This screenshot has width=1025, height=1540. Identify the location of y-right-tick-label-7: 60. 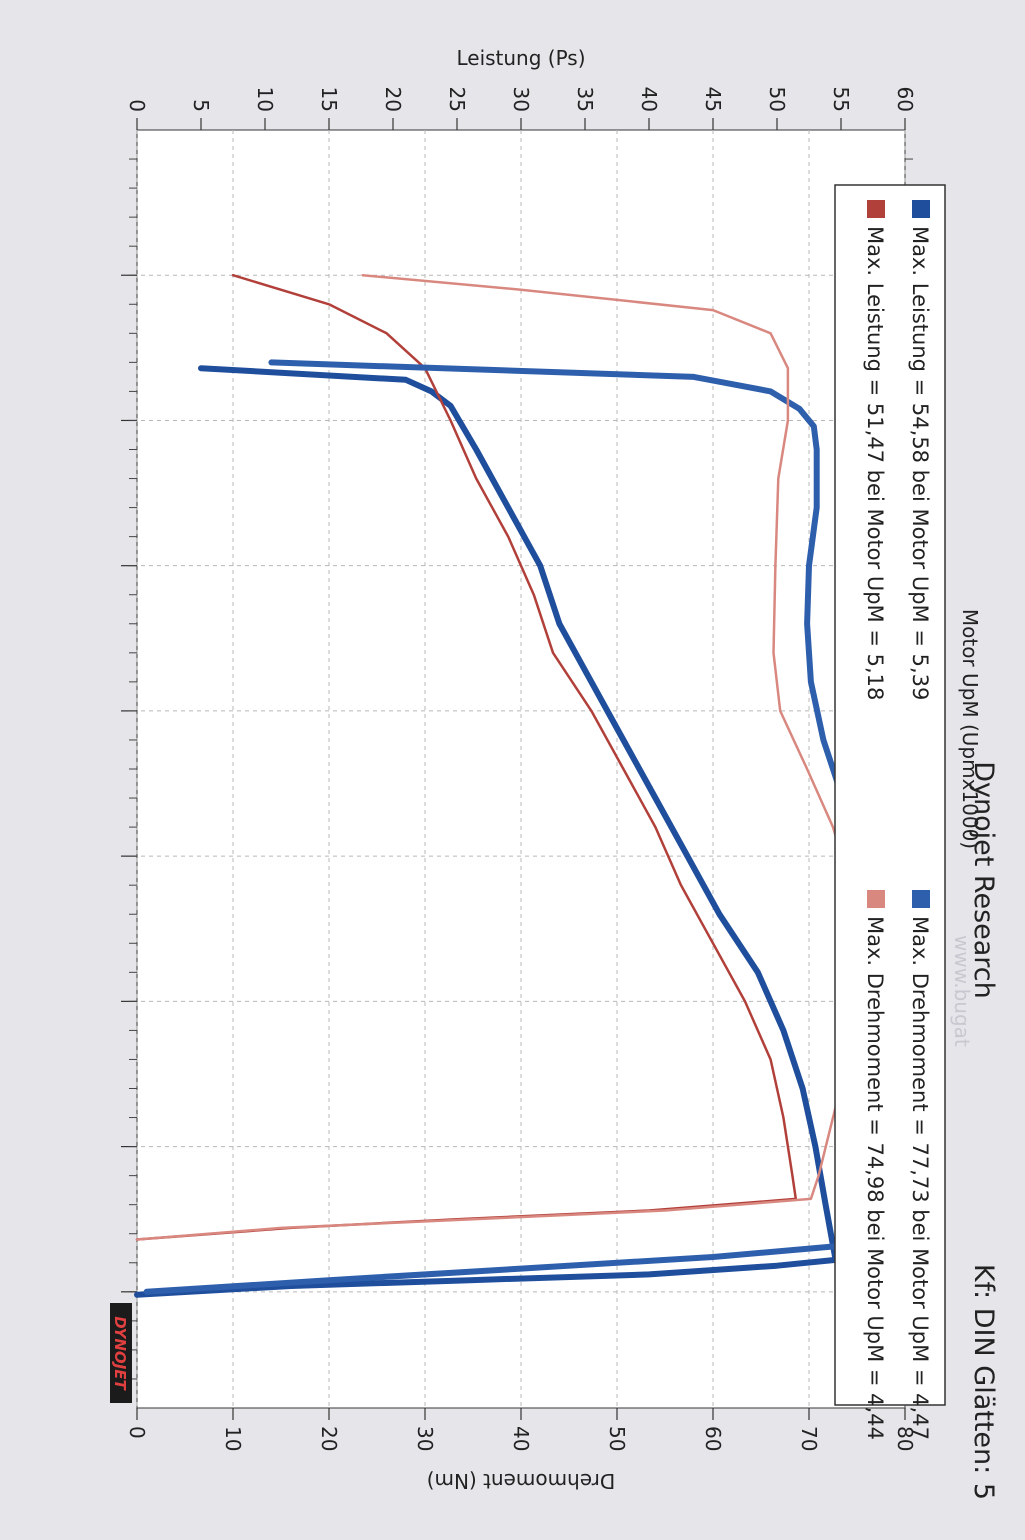
(713, 1438).